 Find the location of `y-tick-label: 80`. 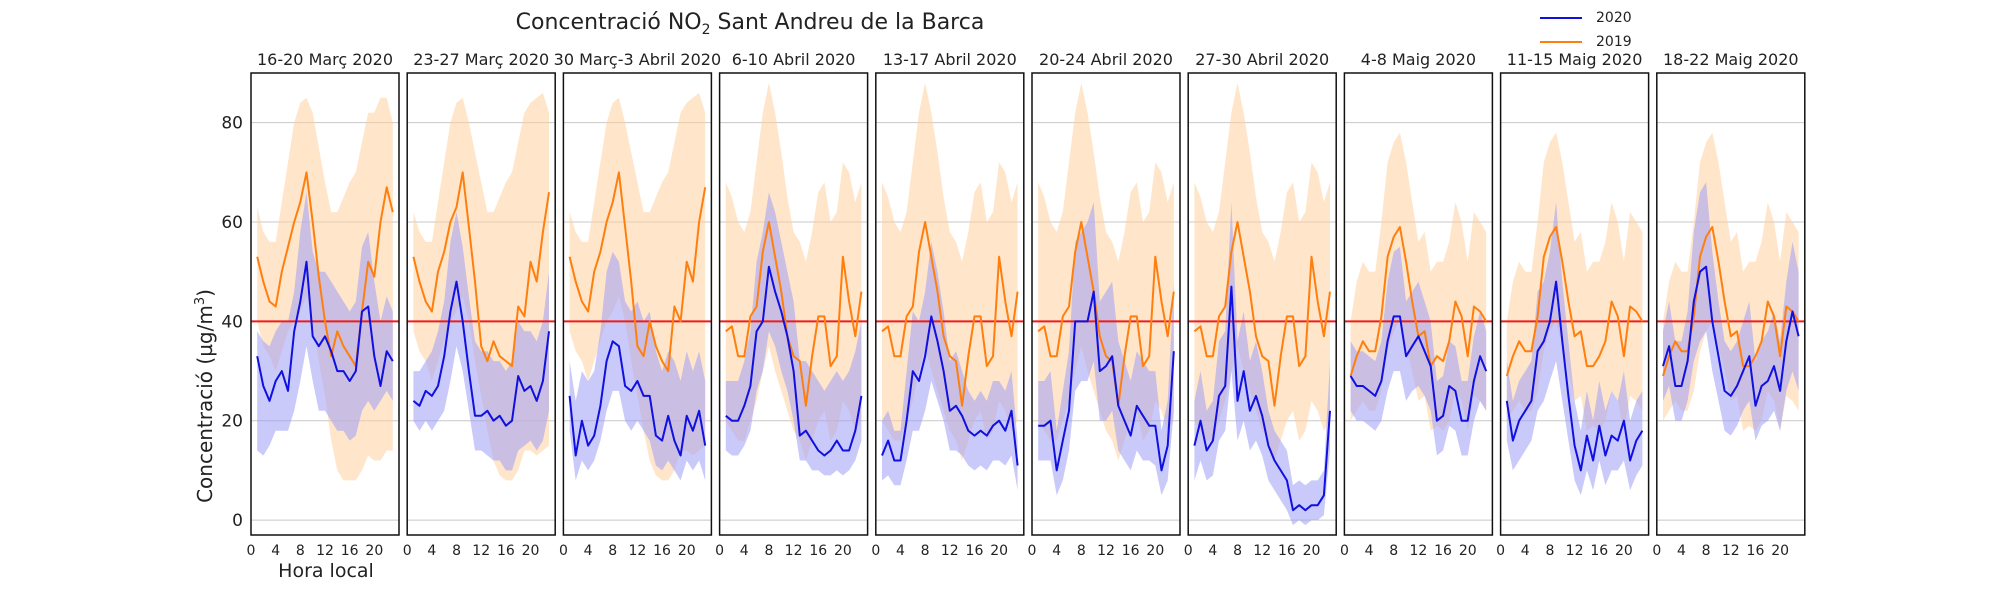

y-tick-label: 80 is located at coordinates (232, 124).